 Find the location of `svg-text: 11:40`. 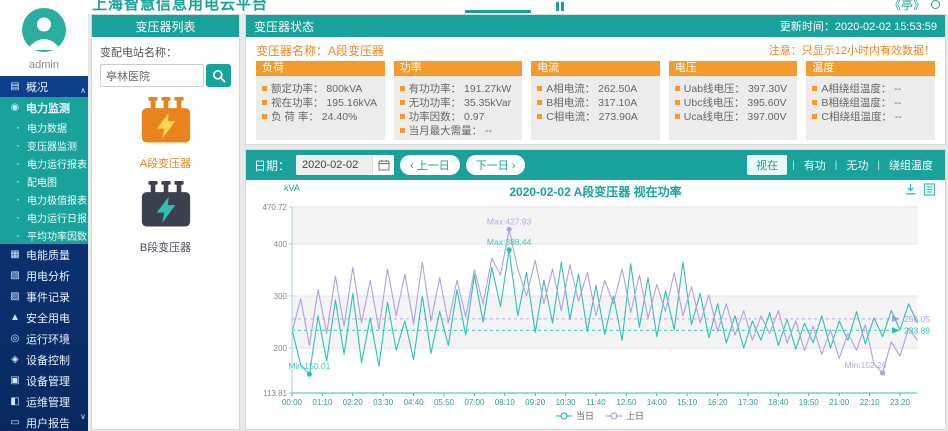

svg-text: 11:40 is located at coordinates (596, 402).